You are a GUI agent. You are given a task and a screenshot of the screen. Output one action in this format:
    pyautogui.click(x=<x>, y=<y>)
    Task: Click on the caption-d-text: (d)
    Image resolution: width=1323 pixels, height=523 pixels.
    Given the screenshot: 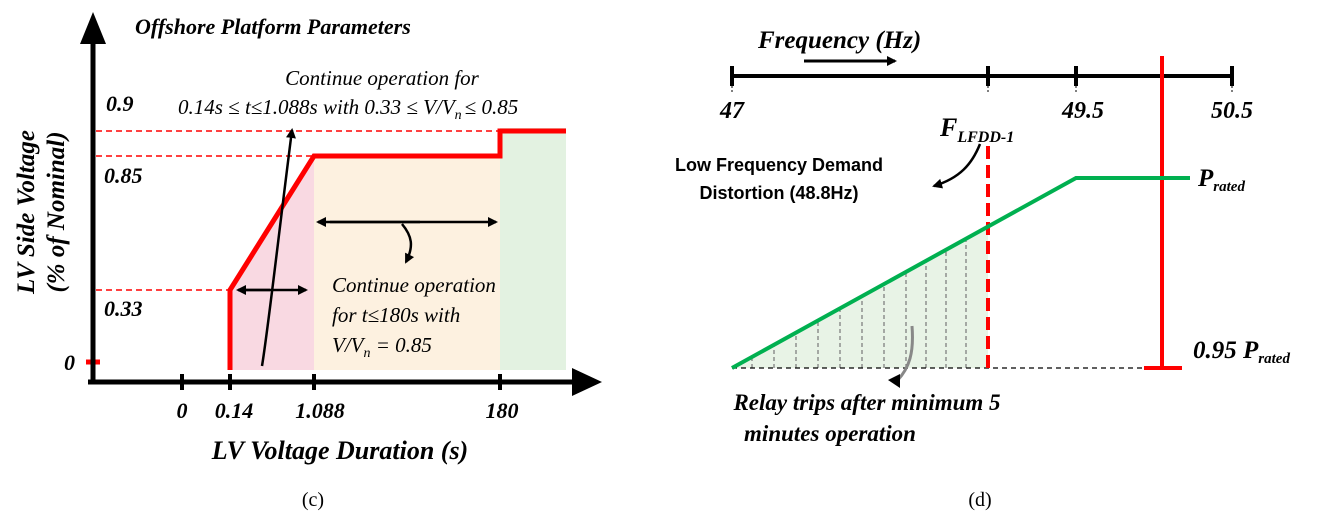 What is the action you would take?
    pyautogui.click(x=979, y=500)
    